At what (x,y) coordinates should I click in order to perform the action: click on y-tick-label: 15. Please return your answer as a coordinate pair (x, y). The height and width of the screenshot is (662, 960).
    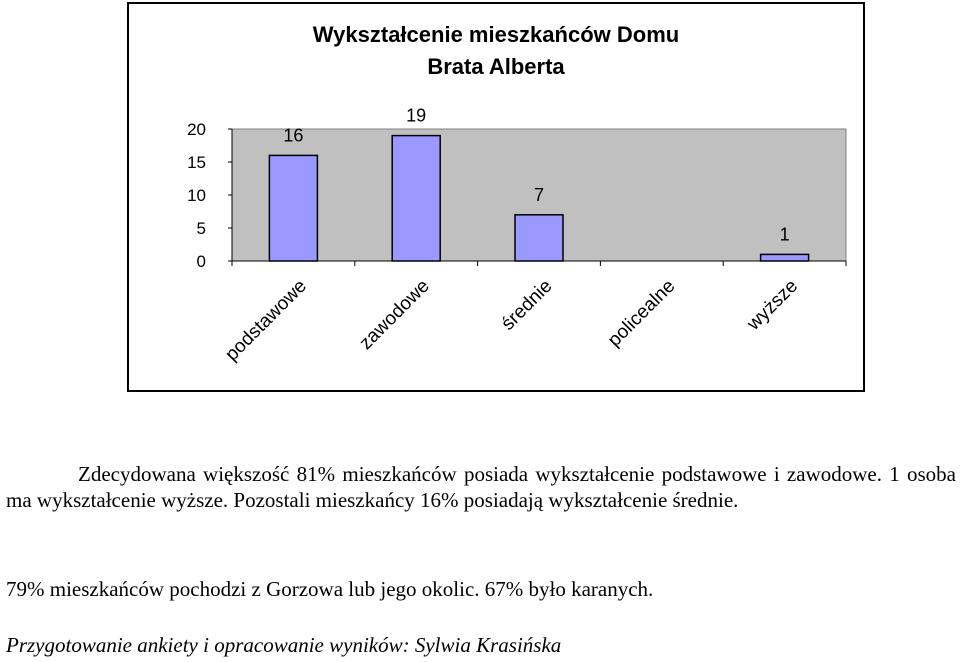
    Looking at the image, I should click on (196, 162).